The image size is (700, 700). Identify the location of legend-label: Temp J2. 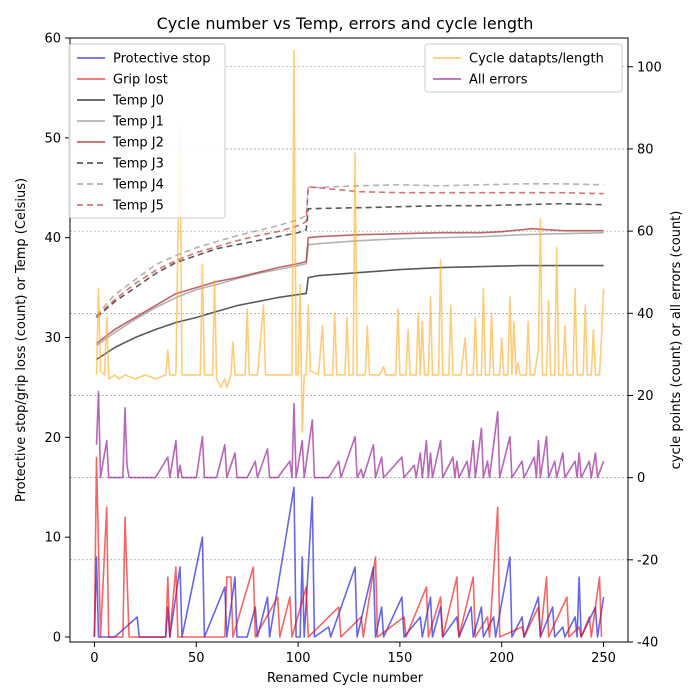
(138, 143).